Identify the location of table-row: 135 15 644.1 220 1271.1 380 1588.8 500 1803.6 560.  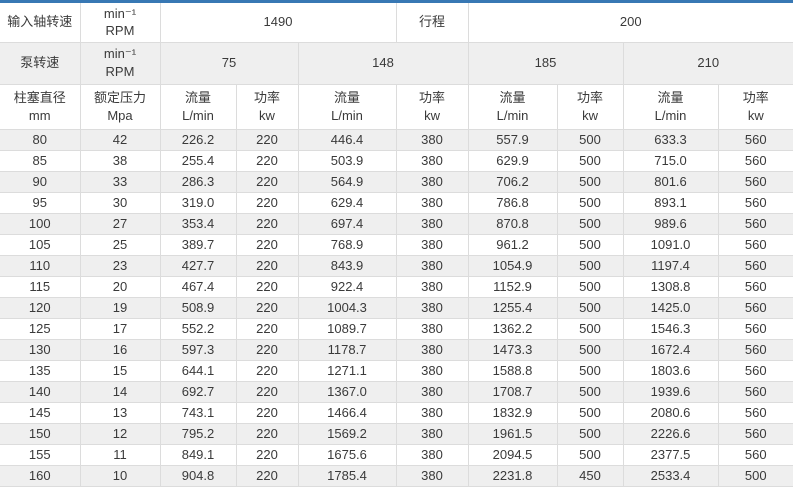
(396, 370).